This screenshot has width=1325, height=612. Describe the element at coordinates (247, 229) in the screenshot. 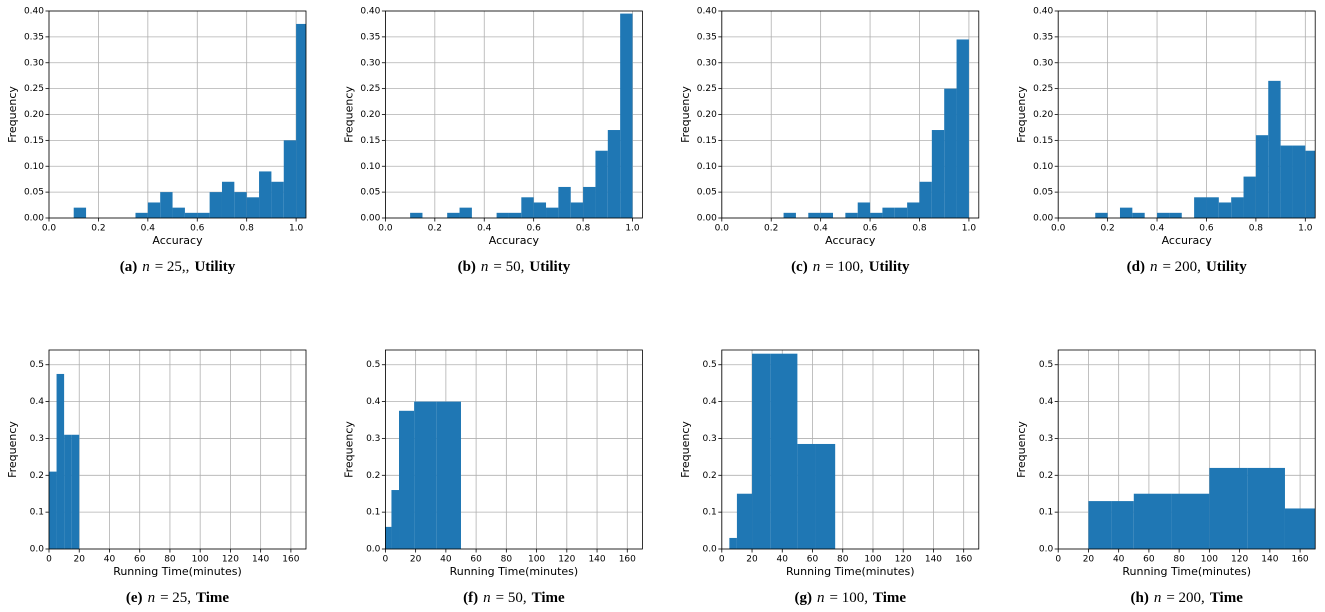

I see `x-tick-label: 0.8` at that location.